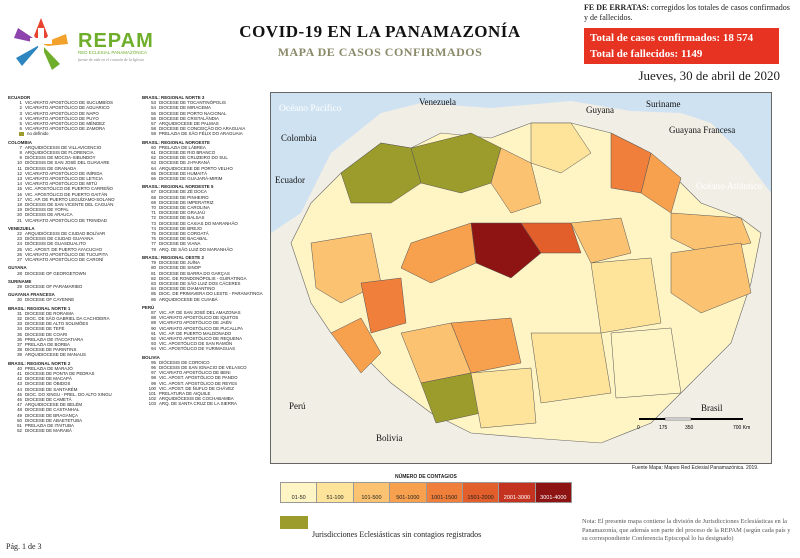 The width and height of the screenshot is (800, 558). What do you see at coordinates (187, 289) in the screenshot?
I see `jurisdiction-name: DIOCESE DE DIAMANTINO` at bounding box center [187, 289].